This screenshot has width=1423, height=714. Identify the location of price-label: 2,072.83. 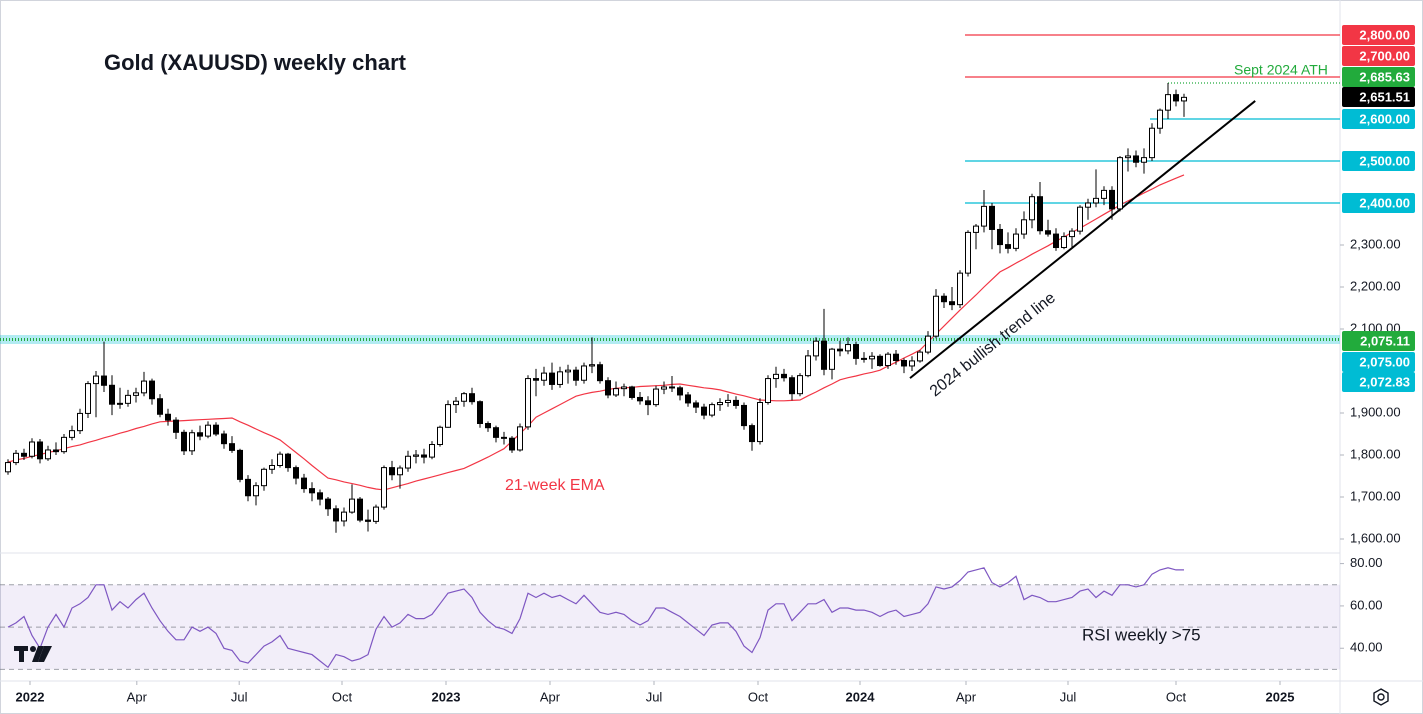
(1384, 381).